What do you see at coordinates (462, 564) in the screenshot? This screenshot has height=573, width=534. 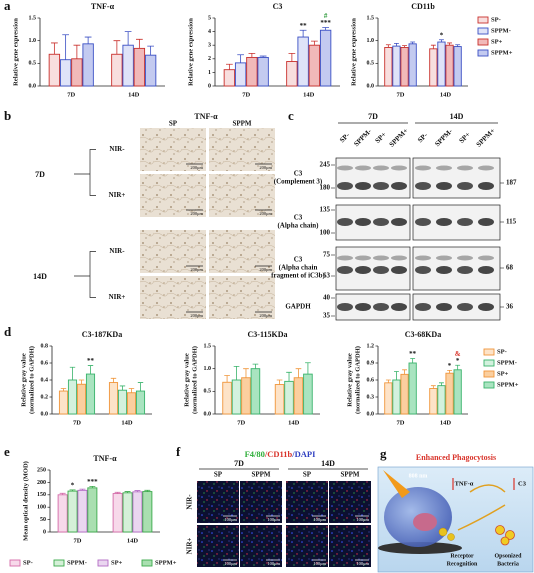 I see `caption: Recognition` at bounding box center [462, 564].